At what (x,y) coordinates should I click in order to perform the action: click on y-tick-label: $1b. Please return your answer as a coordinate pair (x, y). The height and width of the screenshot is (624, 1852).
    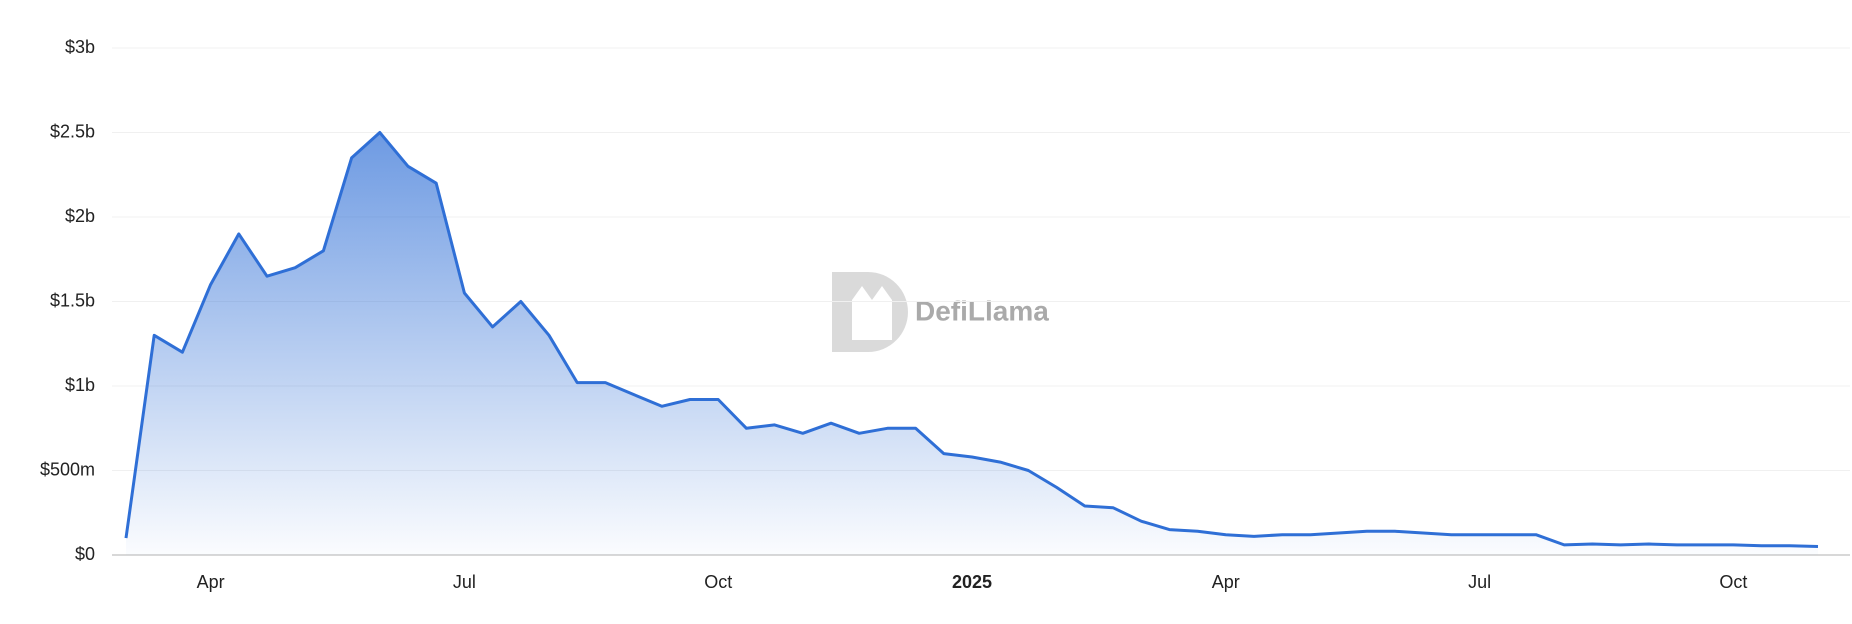
    Looking at the image, I should click on (80, 385).